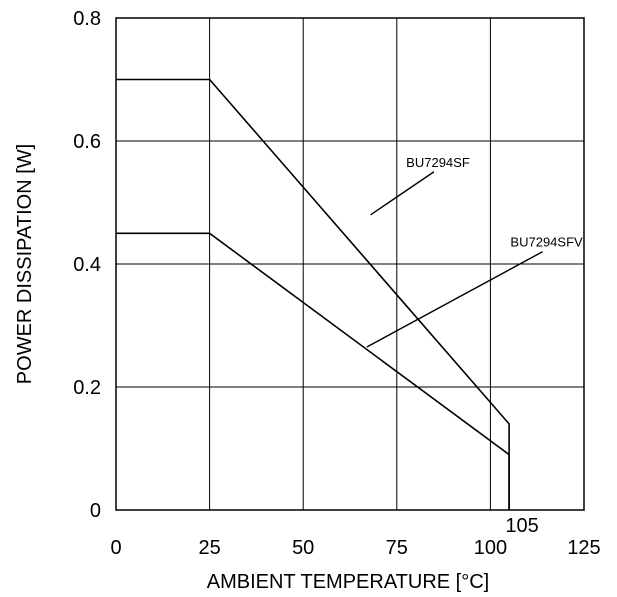 This screenshot has height=597, width=617. What do you see at coordinates (490, 548) in the screenshot?
I see `x-tick-label-4: 100` at bounding box center [490, 548].